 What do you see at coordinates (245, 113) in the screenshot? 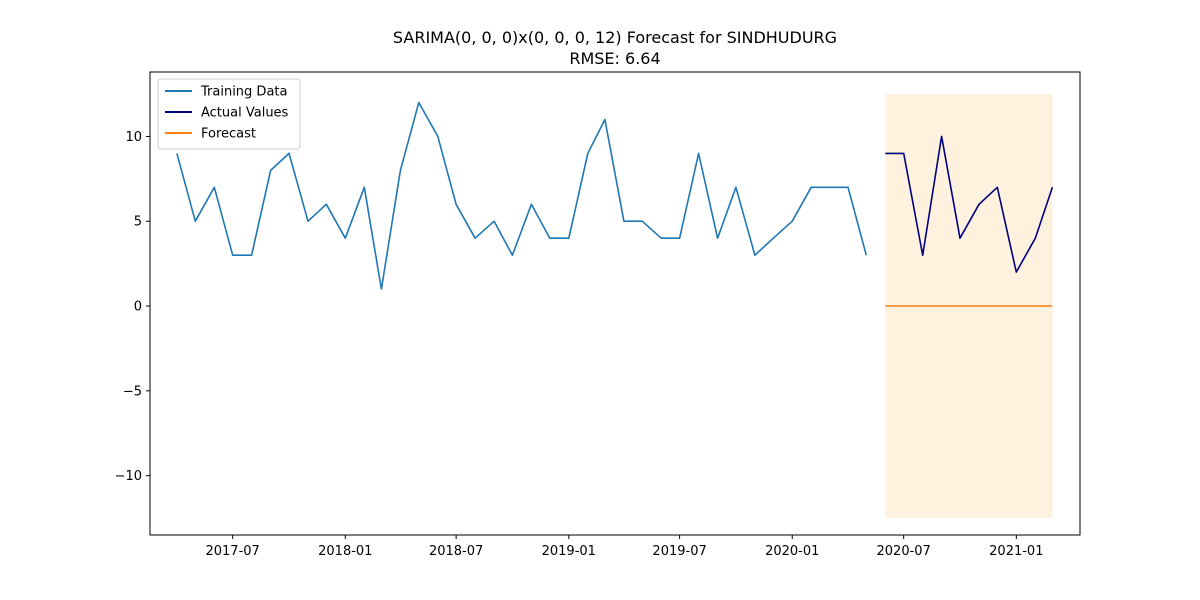
I see `legend-label-actual-values: Actual Values` at bounding box center [245, 113].